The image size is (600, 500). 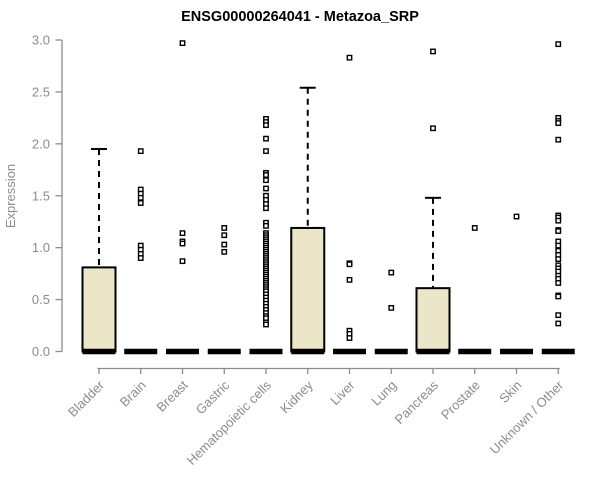 I want to click on outlier-point-skin, so click(x=516, y=216).